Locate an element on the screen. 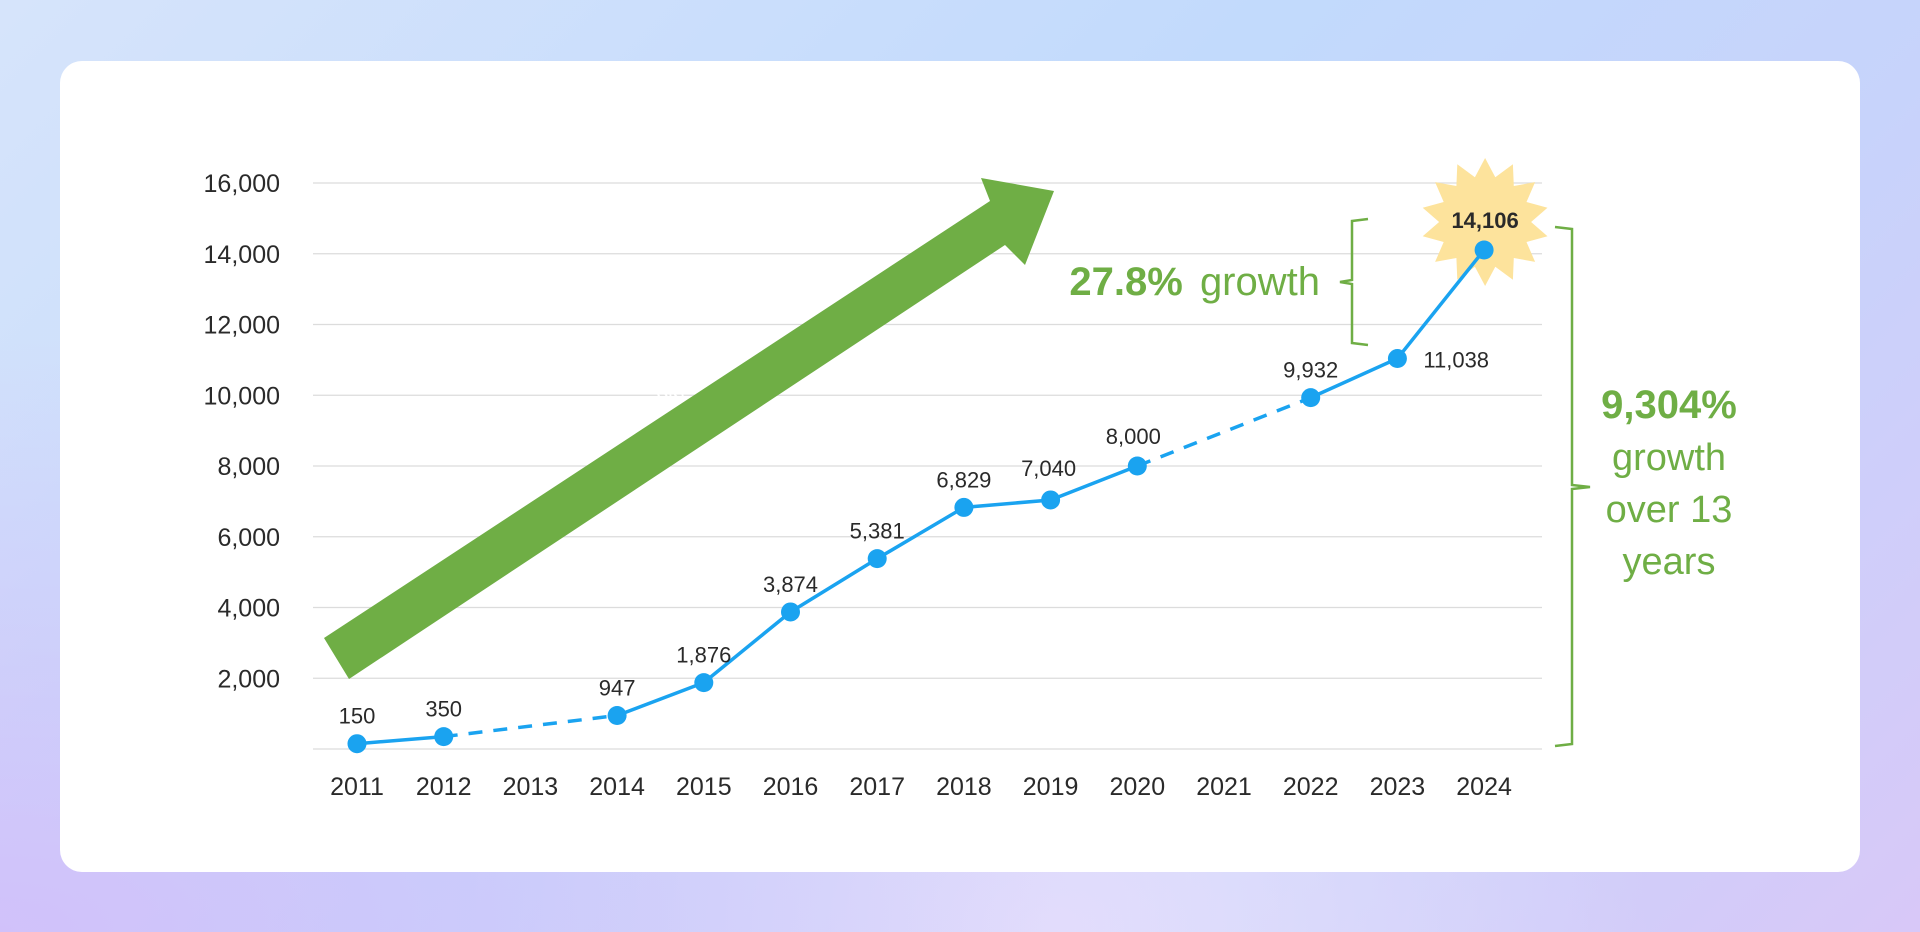  total-growth-annotation: 9,304% growth over 13 years is located at coordinates (1645, 486).